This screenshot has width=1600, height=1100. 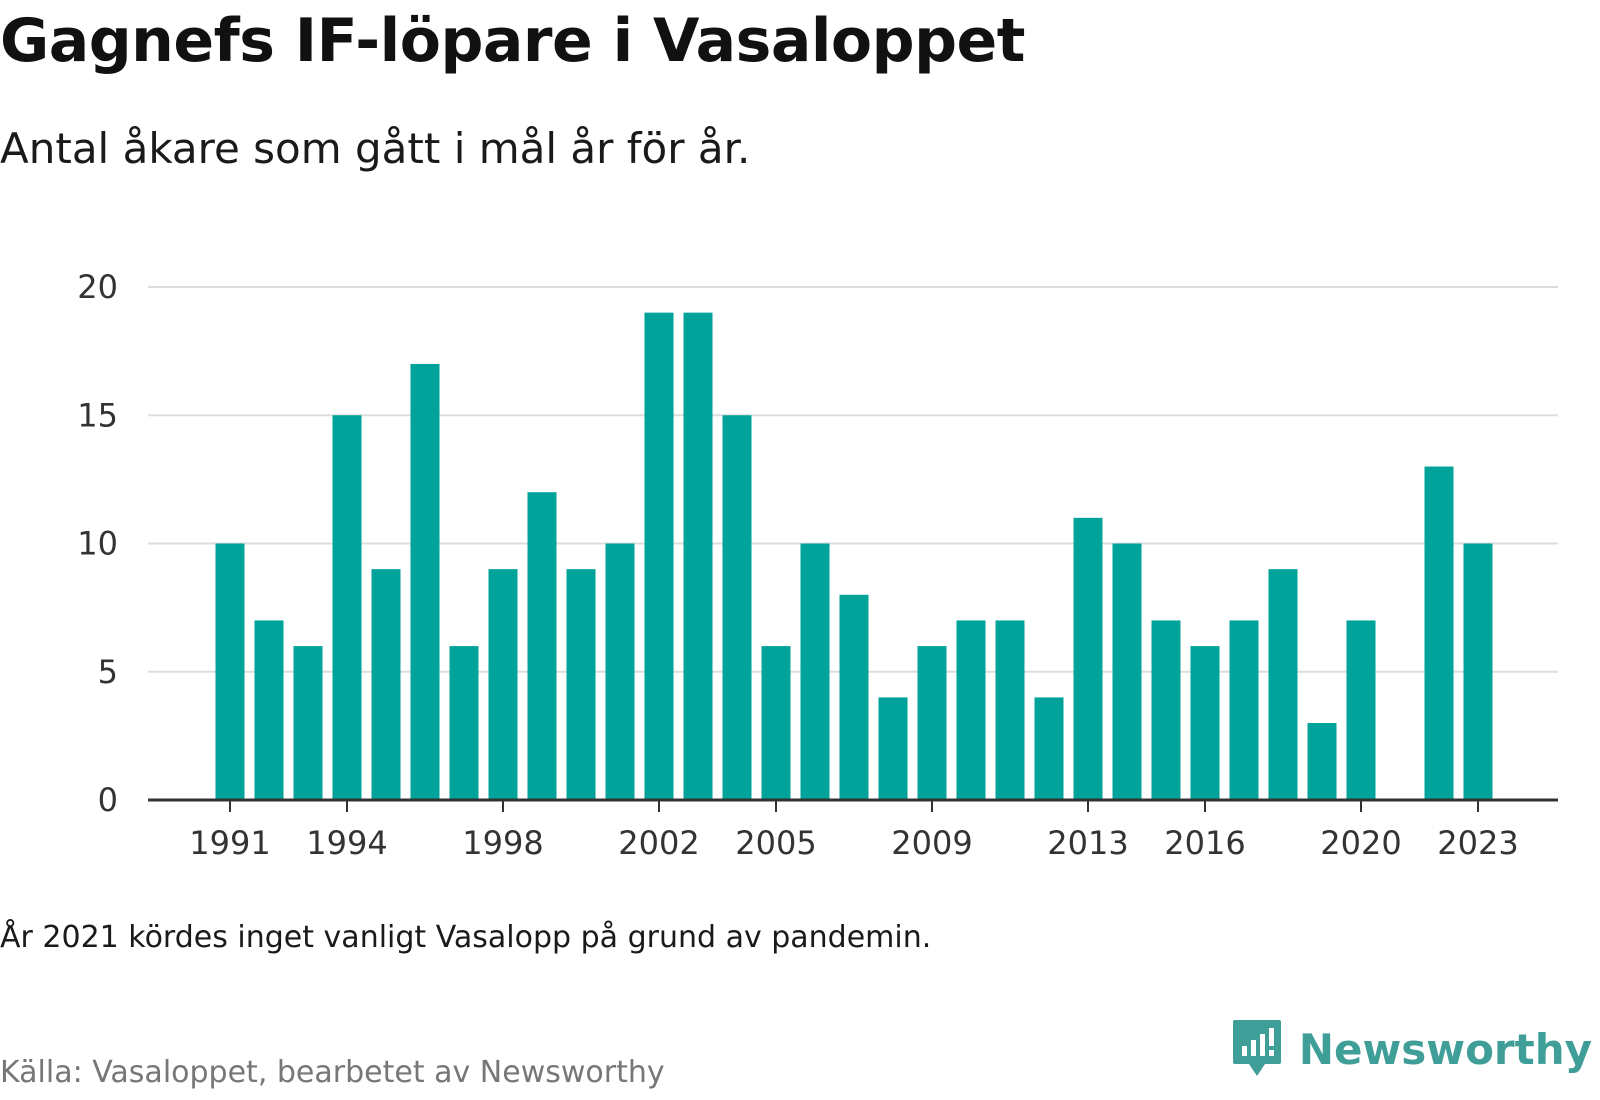 What do you see at coordinates (971, 710) in the screenshot?
I see `bar-2010` at bounding box center [971, 710].